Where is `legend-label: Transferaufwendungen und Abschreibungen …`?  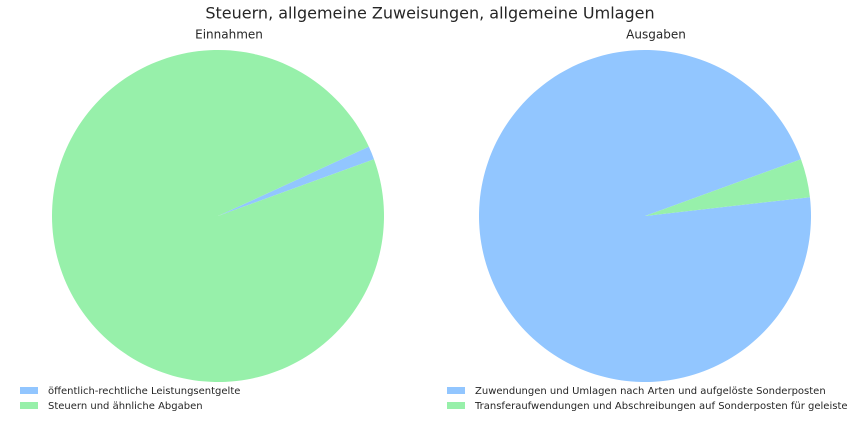
legend-label: Transferaufwendungen und Abschreibungen … is located at coordinates (661, 406).